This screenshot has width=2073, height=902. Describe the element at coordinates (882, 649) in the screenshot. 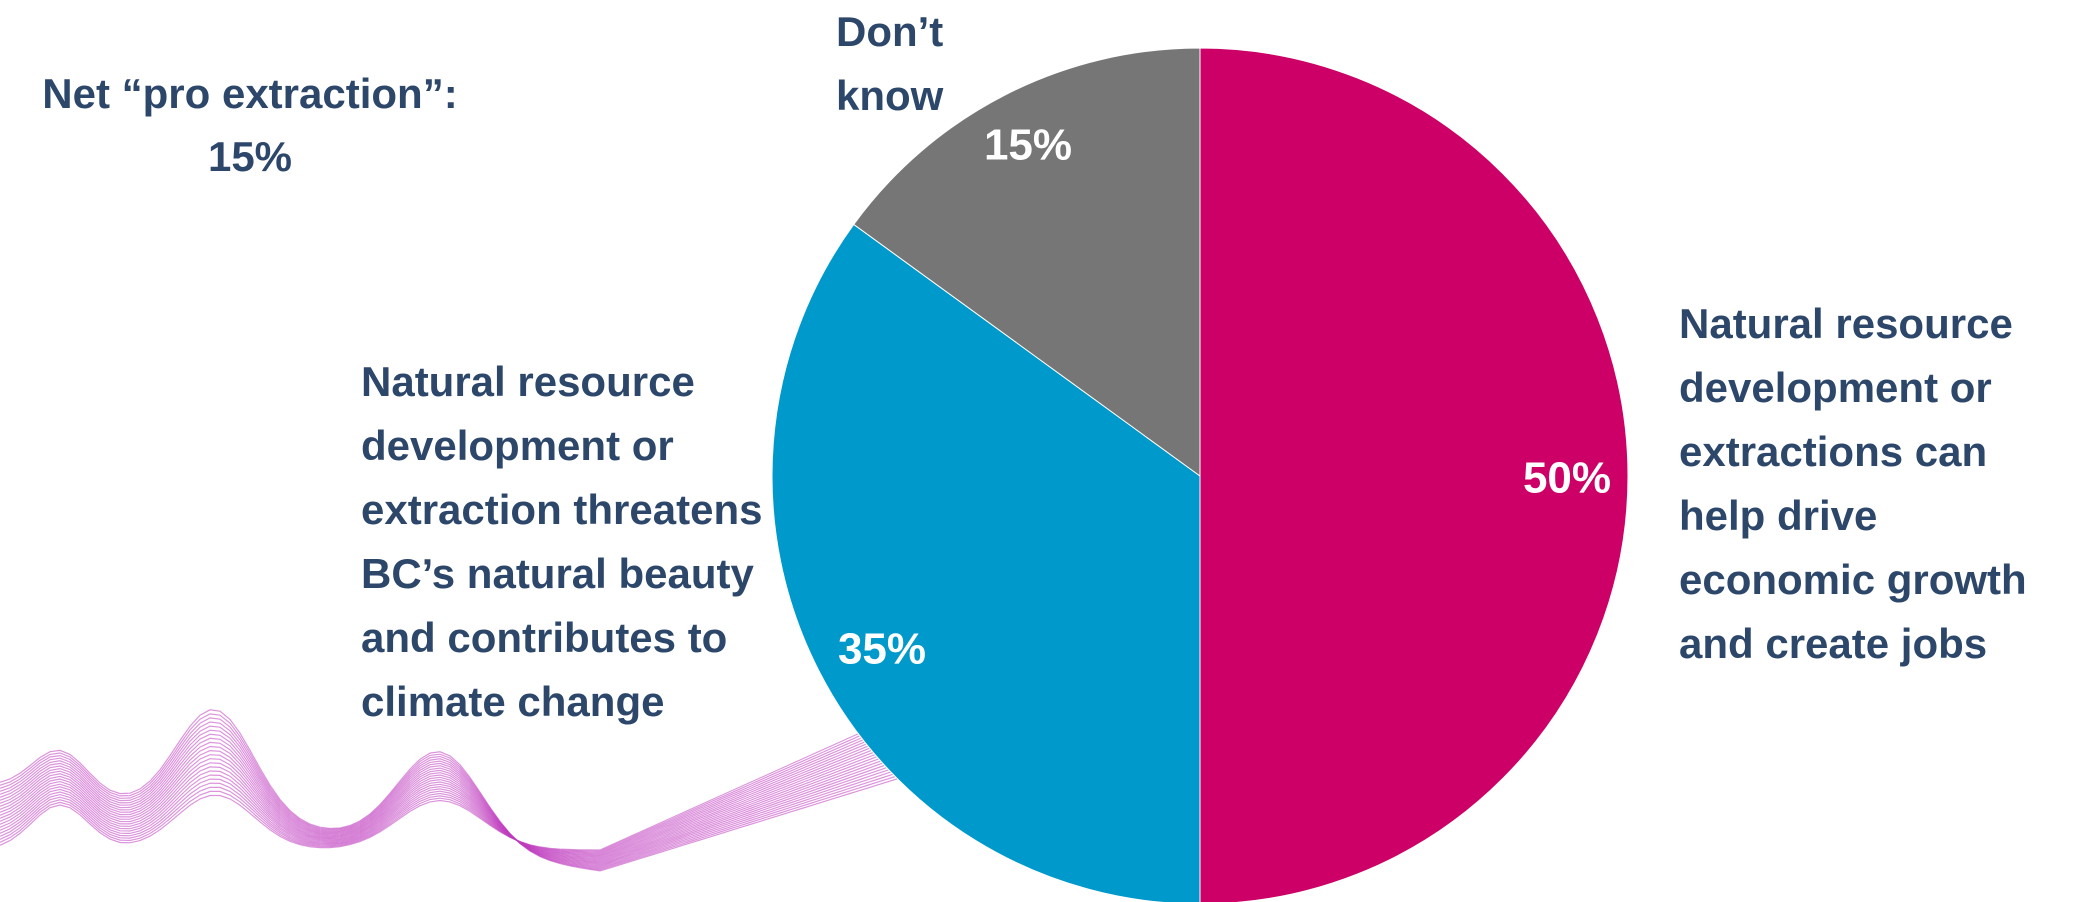

I see `value-label: 35%` at that location.